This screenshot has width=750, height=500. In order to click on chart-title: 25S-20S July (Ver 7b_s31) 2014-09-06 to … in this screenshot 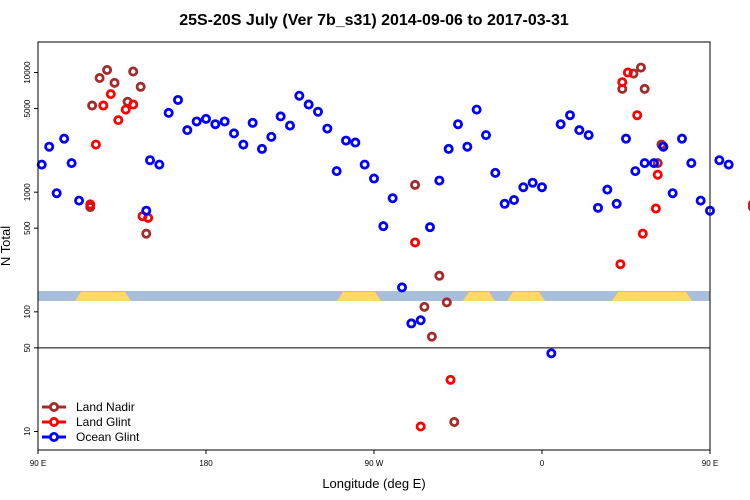, I will do `click(374, 20)`.